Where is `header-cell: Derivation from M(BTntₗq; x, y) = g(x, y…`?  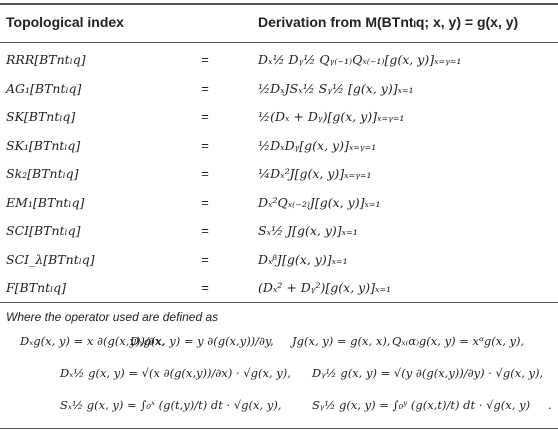
header-cell: Derivation from M(BTntₗq; x, y) = g(x, y… is located at coordinates (388, 22).